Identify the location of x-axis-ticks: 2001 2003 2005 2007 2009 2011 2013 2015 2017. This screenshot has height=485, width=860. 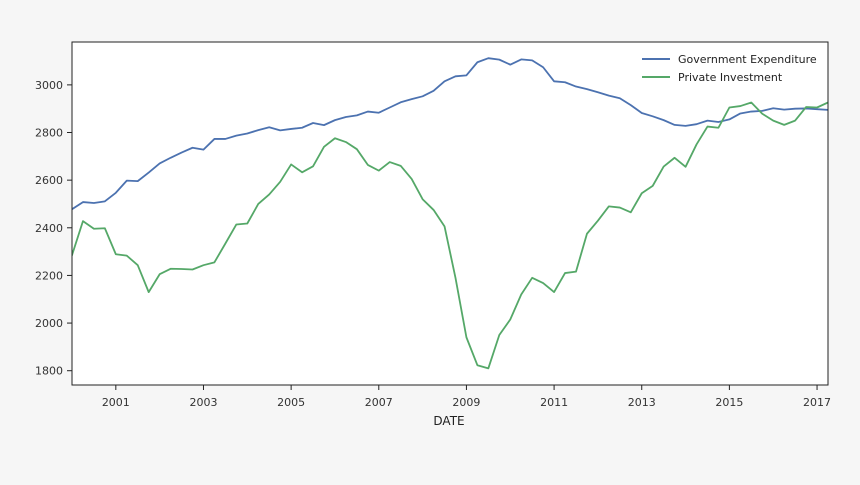
(466, 397).